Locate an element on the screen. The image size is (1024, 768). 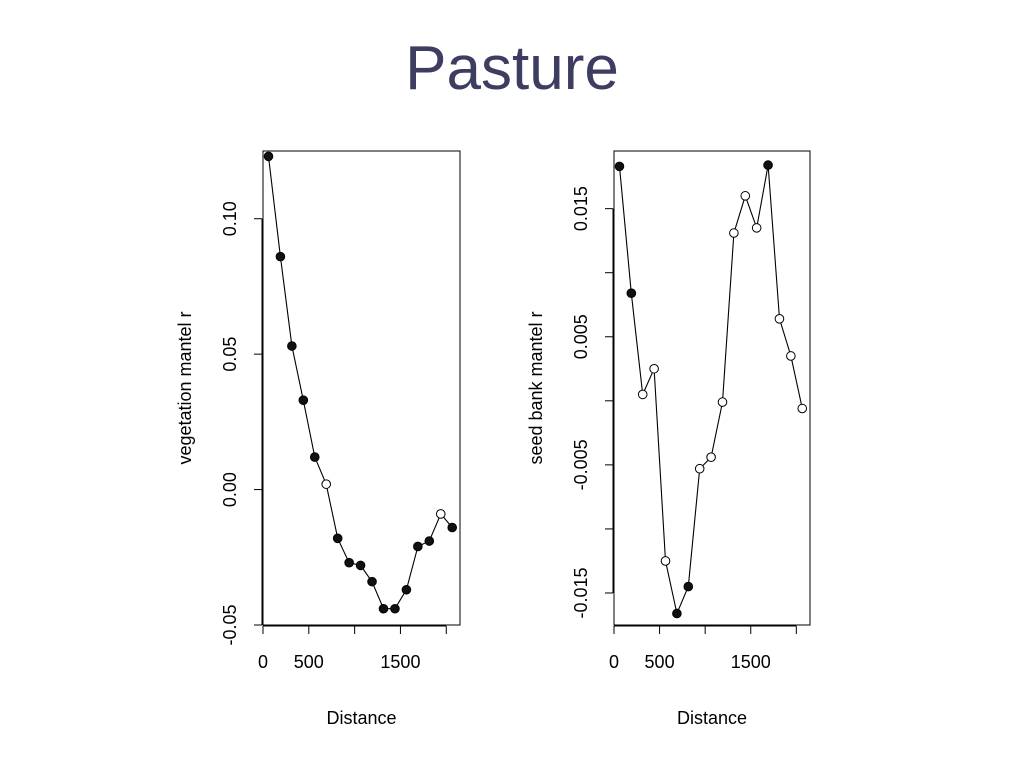
y-tick-label: -0.05 is located at coordinates (230, 624).